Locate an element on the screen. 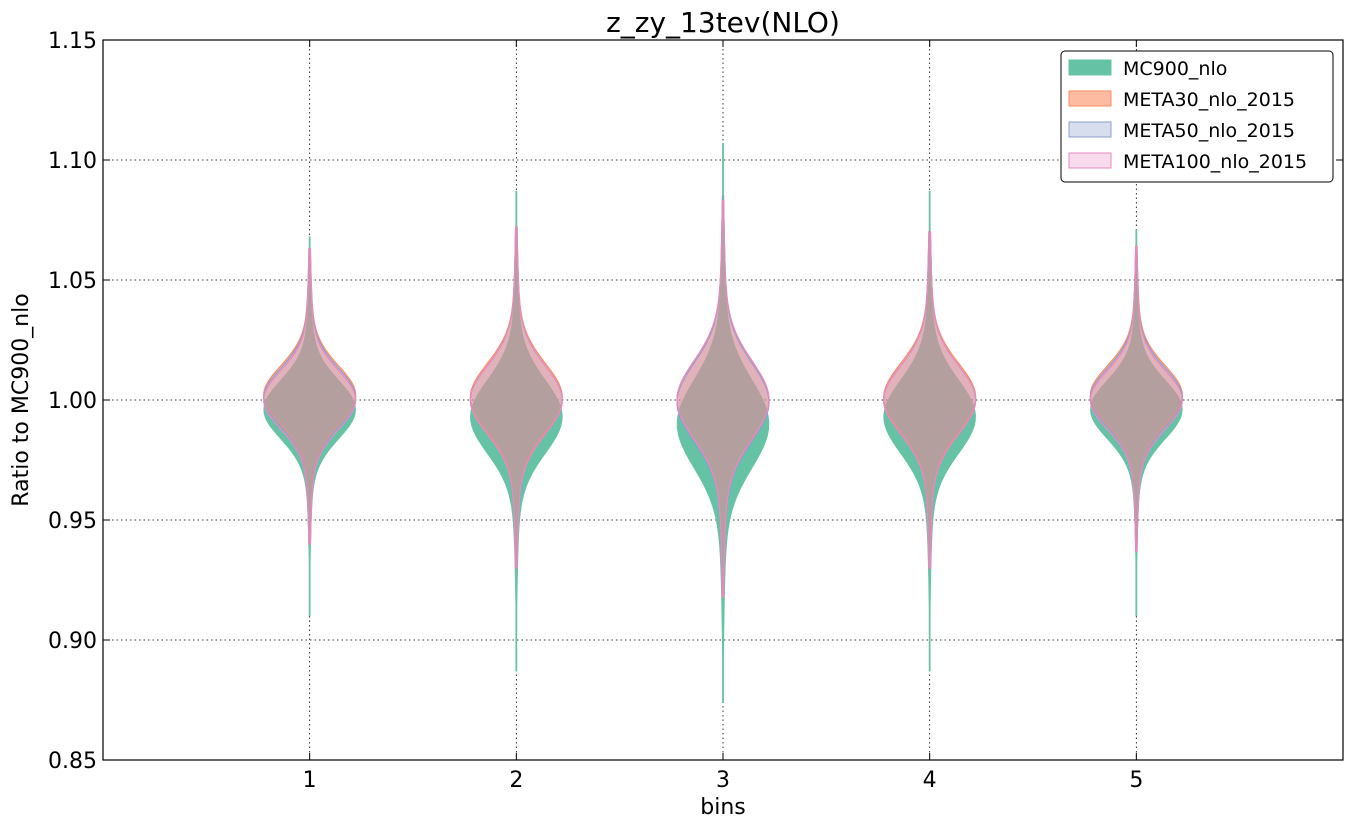  y-tick-label-3: 1.00 is located at coordinates (72, 401).